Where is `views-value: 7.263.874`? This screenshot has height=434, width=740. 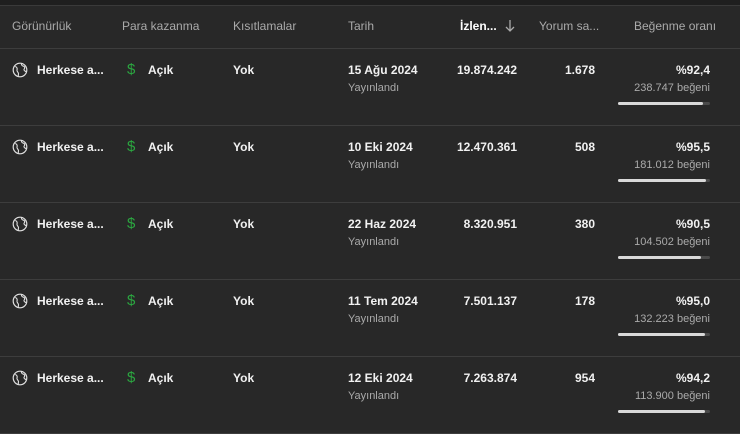 views-value: 7.263.874 is located at coordinates (490, 378).